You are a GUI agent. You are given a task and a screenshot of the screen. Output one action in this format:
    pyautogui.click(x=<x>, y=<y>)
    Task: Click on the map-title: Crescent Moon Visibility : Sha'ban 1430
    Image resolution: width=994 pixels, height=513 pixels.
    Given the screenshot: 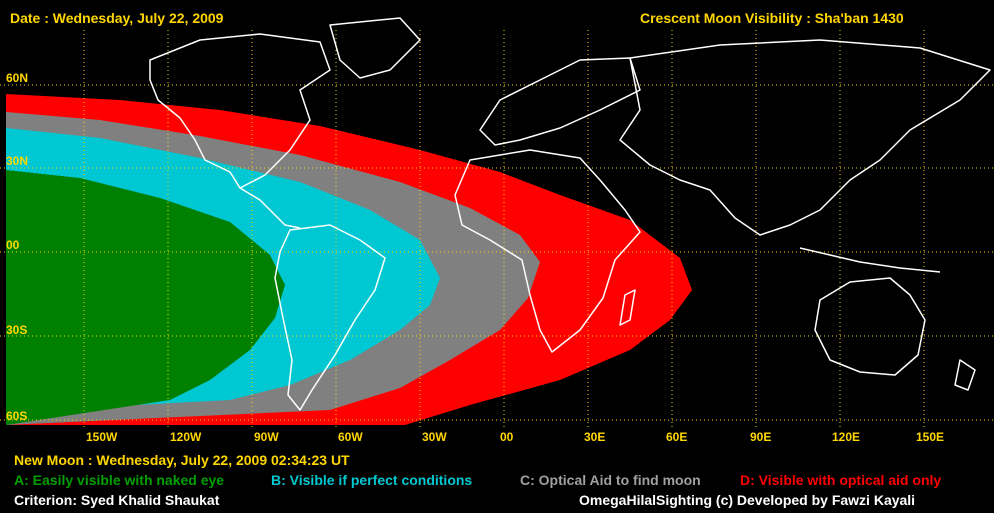 What is the action you would take?
    pyautogui.click(x=772, y=18)
    